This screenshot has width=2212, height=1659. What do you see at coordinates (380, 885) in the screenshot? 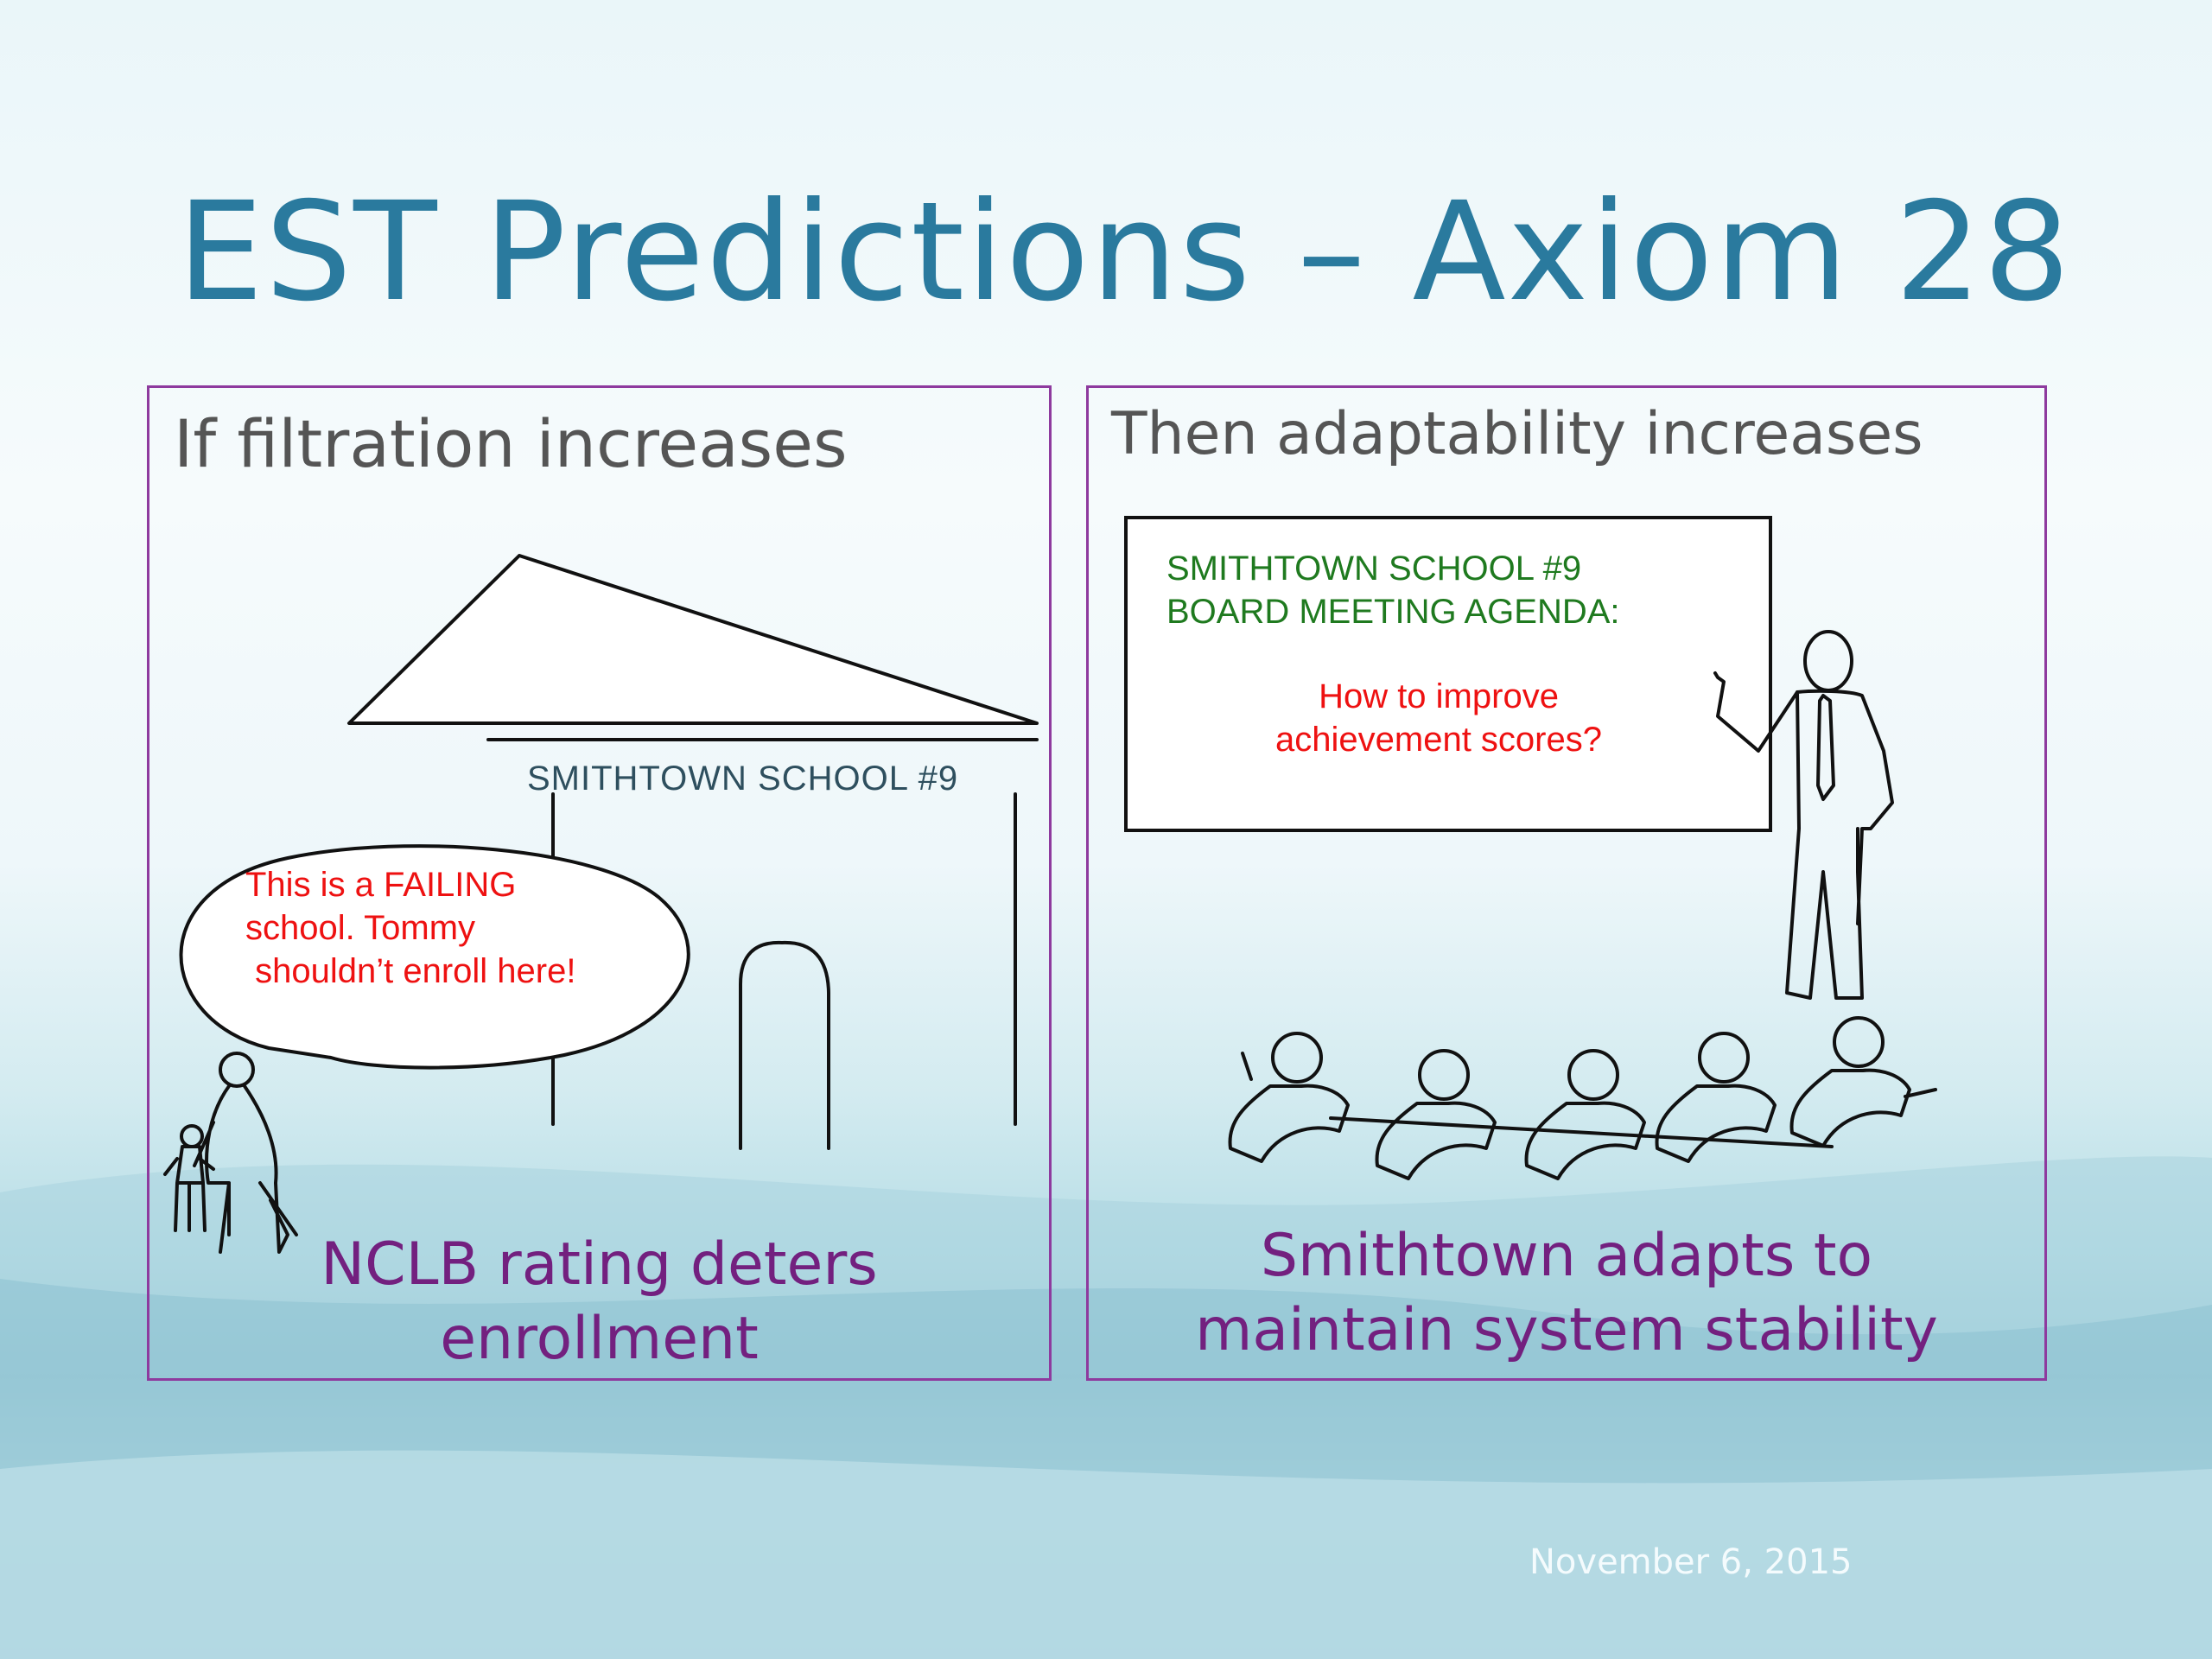
I see `speech-line-1: This is a FAILING` at bounding box center [380, 885].